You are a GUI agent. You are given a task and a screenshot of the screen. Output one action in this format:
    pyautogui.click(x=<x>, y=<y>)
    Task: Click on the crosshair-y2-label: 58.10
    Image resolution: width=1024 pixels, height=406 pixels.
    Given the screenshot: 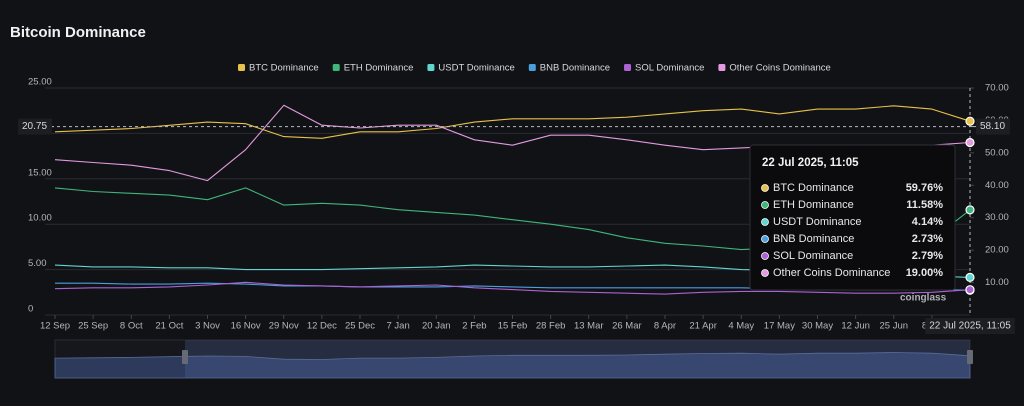 What is the action you would take?
    pyautogui.click(x=992, y=126)
    